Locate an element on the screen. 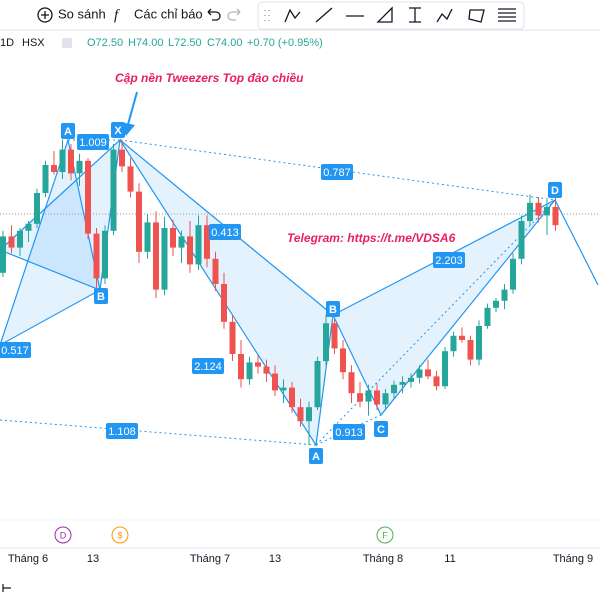  event-dividend is located at coordinates (63, 535).